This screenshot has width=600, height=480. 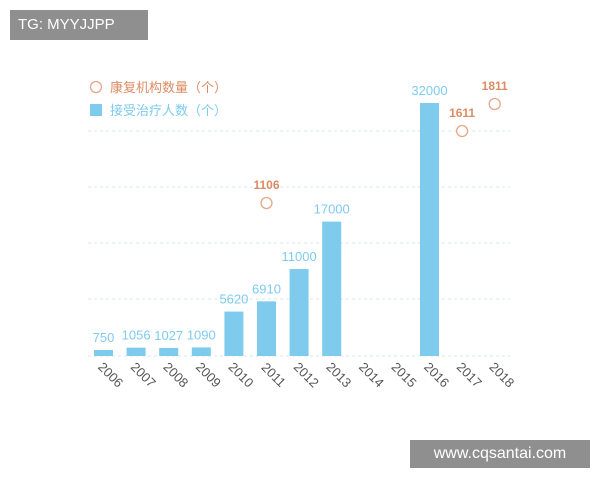 What do you see at coordinates (168, 335) in the screenshot?
I see `bar-label-2008: 1027` at bounding box center [168, 335].